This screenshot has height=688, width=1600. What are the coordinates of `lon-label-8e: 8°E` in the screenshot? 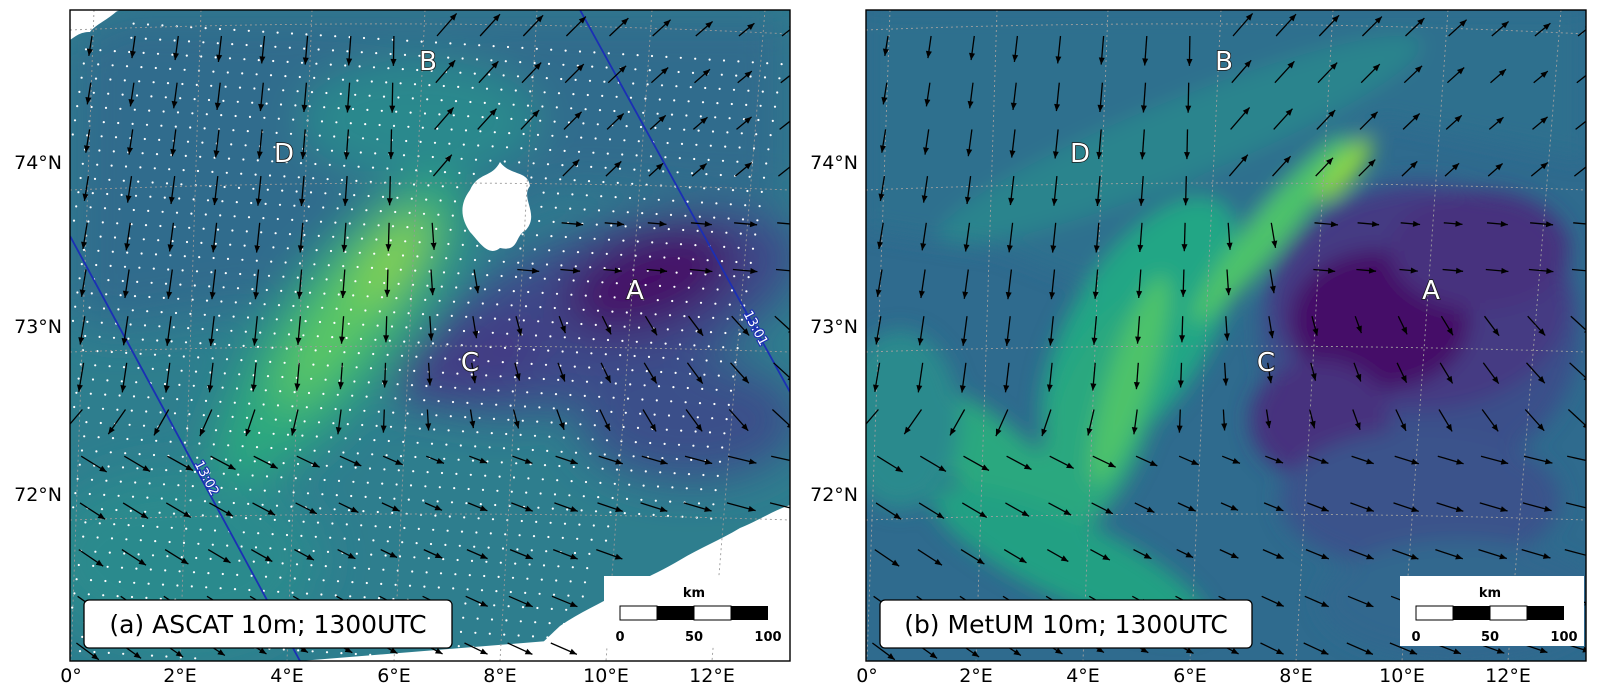 It's located at (500, 676).